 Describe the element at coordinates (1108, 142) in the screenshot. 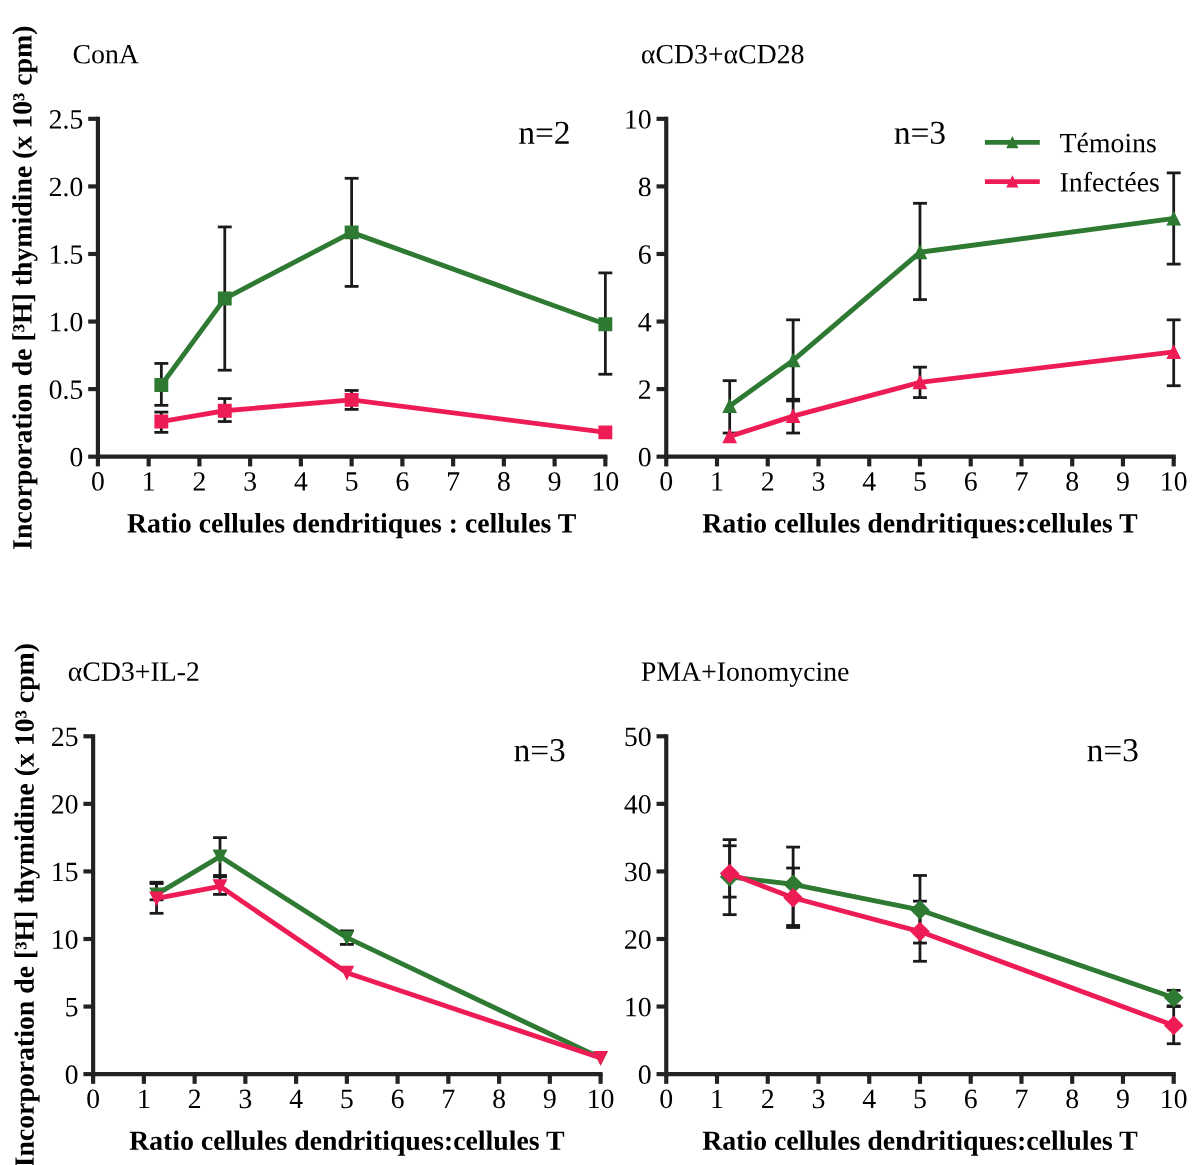

I see `legend-label: Témoins` at that location.